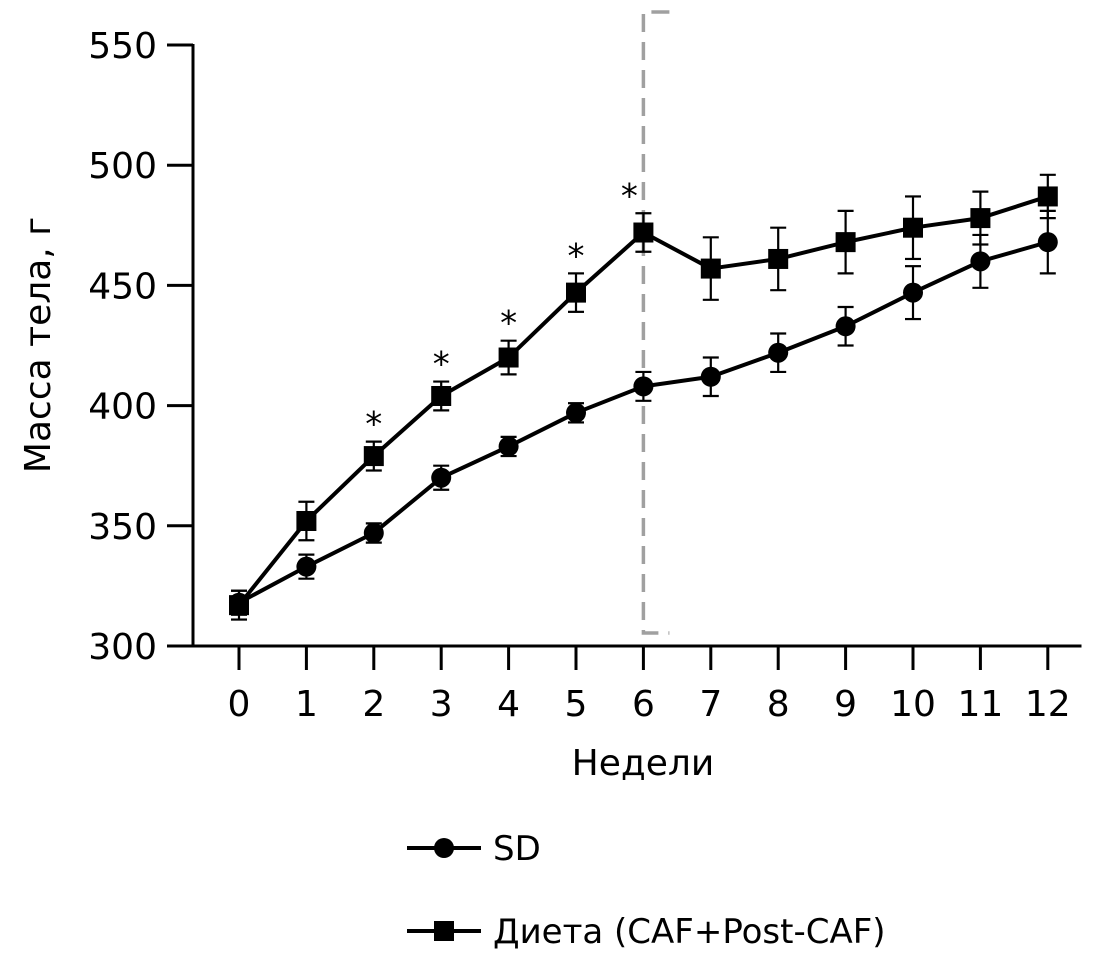 The image size is (1102, 963). I want to click on y-tick-label: 300, so click(122, 647).